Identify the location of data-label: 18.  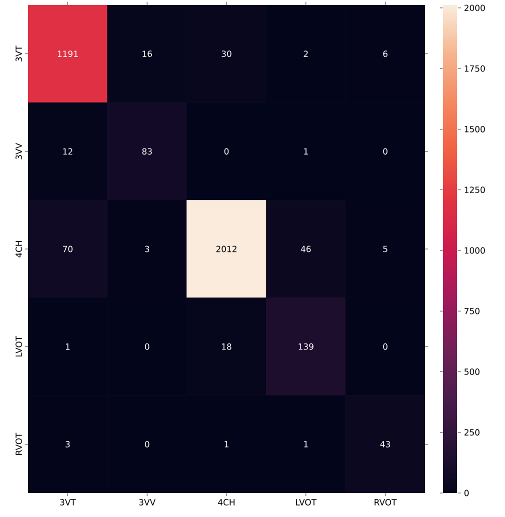
(227, 346).